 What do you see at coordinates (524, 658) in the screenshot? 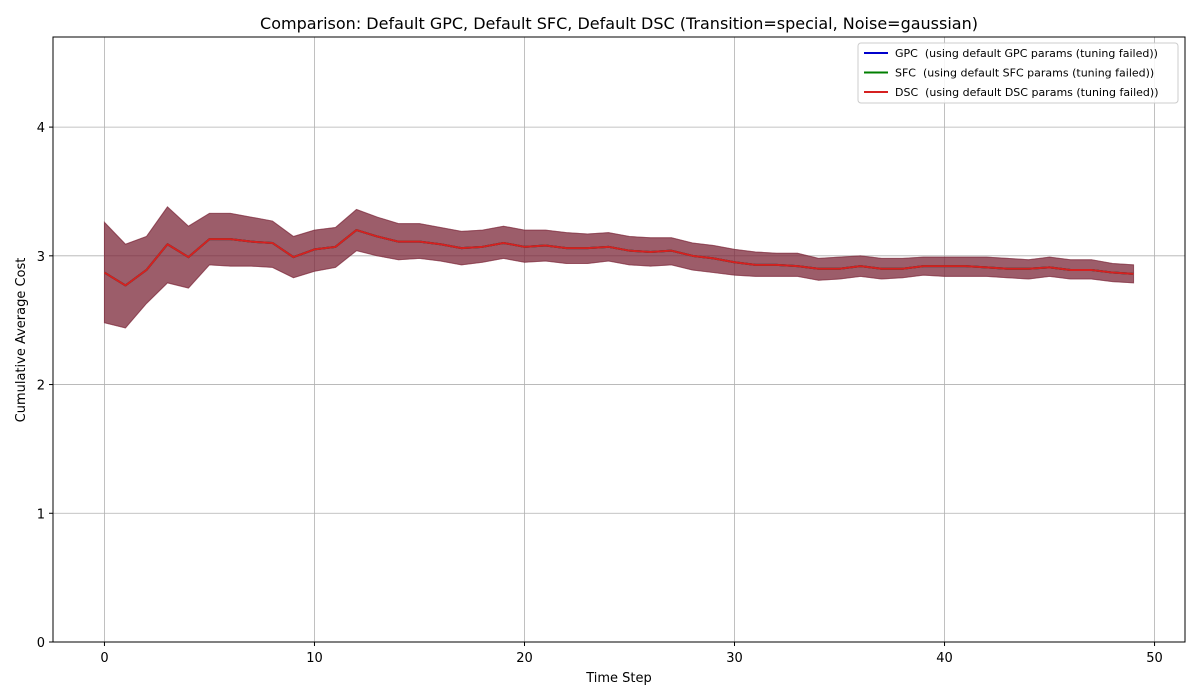
I see `x-tick-label: 20` at bounding box center [524, 658].